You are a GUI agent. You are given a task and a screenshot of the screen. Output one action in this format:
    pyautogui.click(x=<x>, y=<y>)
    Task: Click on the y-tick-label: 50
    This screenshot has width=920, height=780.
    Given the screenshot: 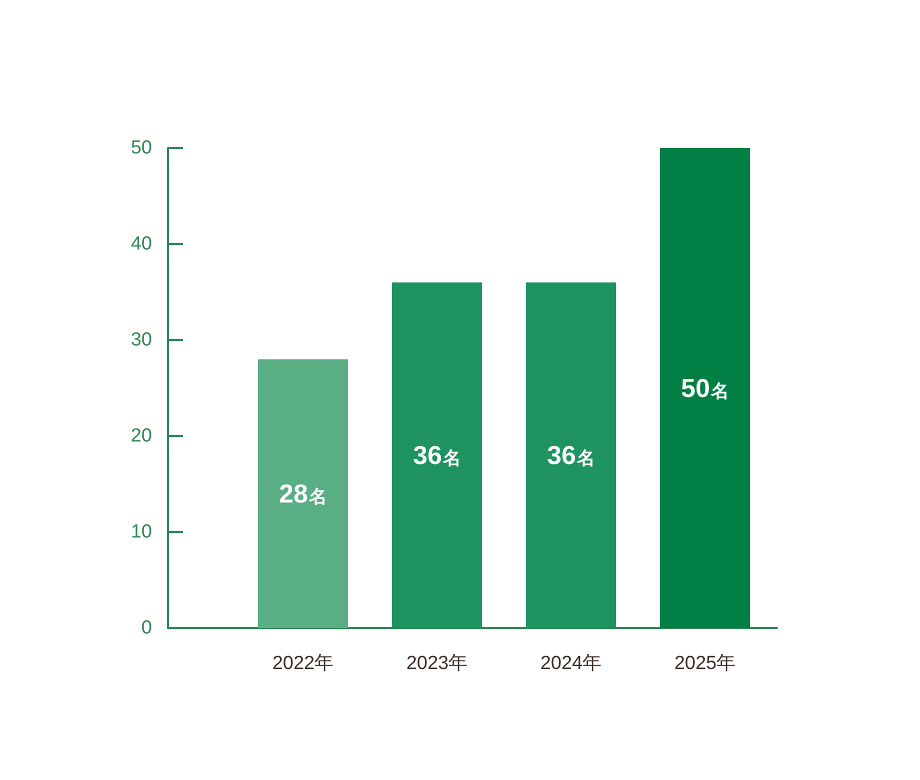 What is the action you would take?
    pyautogui.click(x=141, y=148)
    